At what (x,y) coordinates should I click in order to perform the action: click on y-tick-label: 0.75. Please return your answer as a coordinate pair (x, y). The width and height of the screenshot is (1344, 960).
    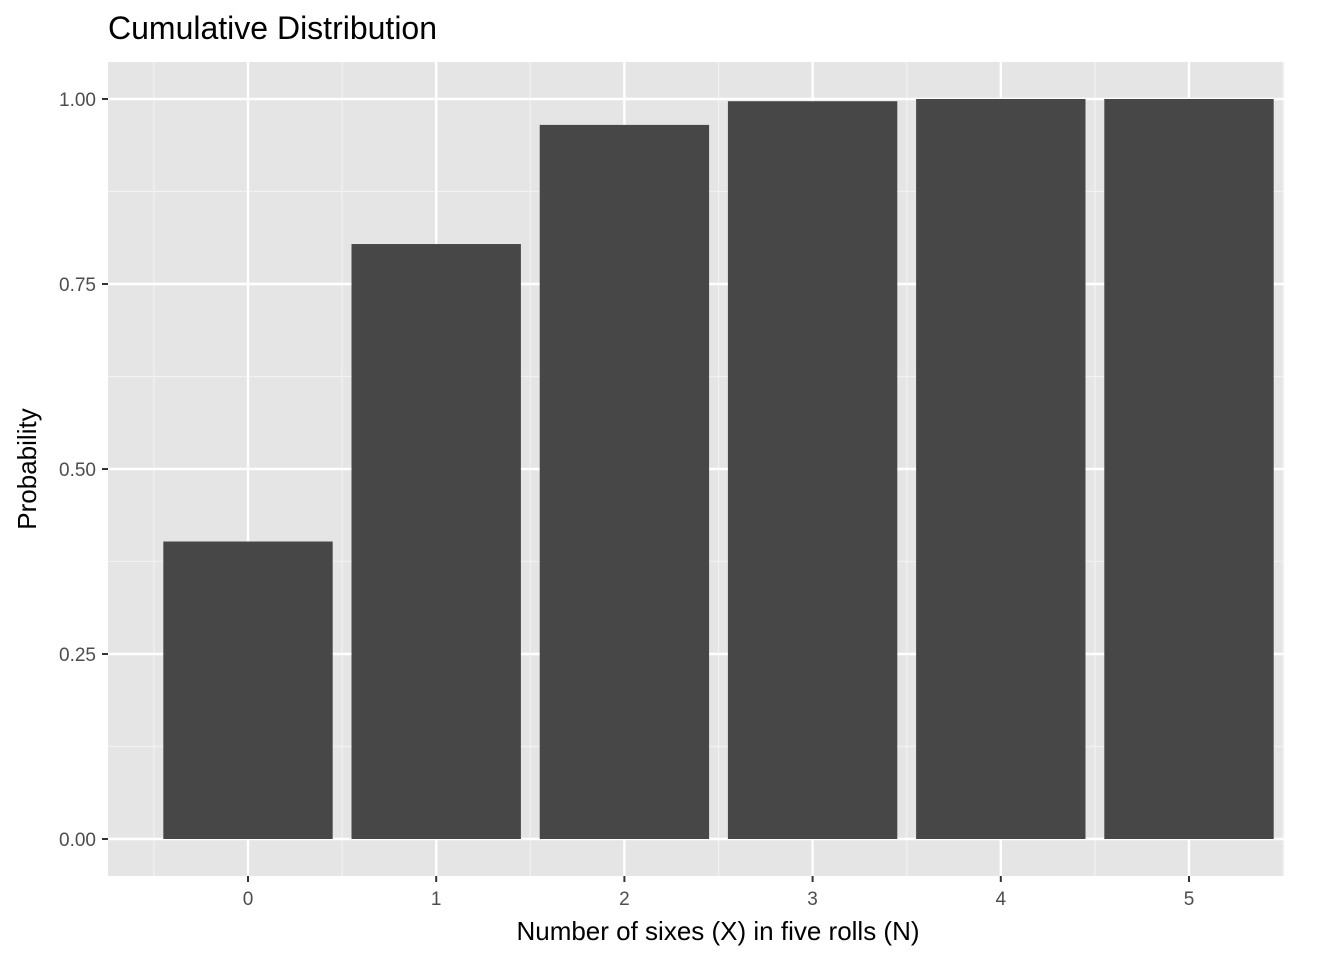
    Looking at the image, I should click on (77, 285).